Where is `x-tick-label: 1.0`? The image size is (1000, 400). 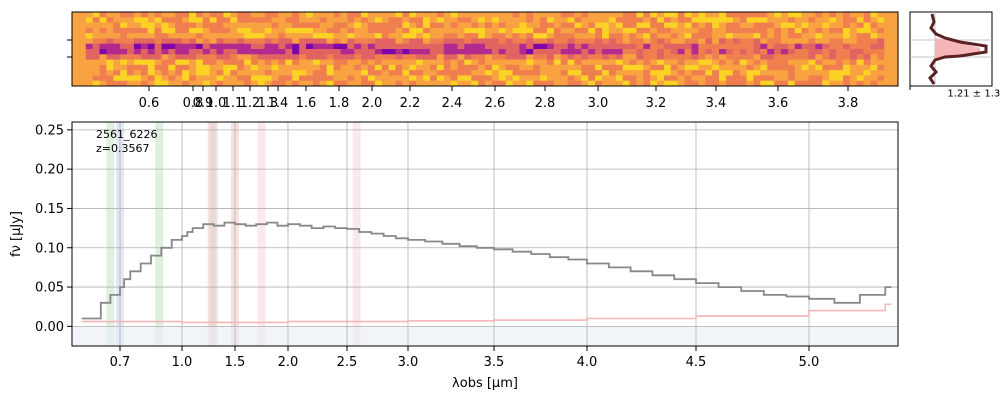 x-tick-label: 1.0 is located at coordinates (182, 362).